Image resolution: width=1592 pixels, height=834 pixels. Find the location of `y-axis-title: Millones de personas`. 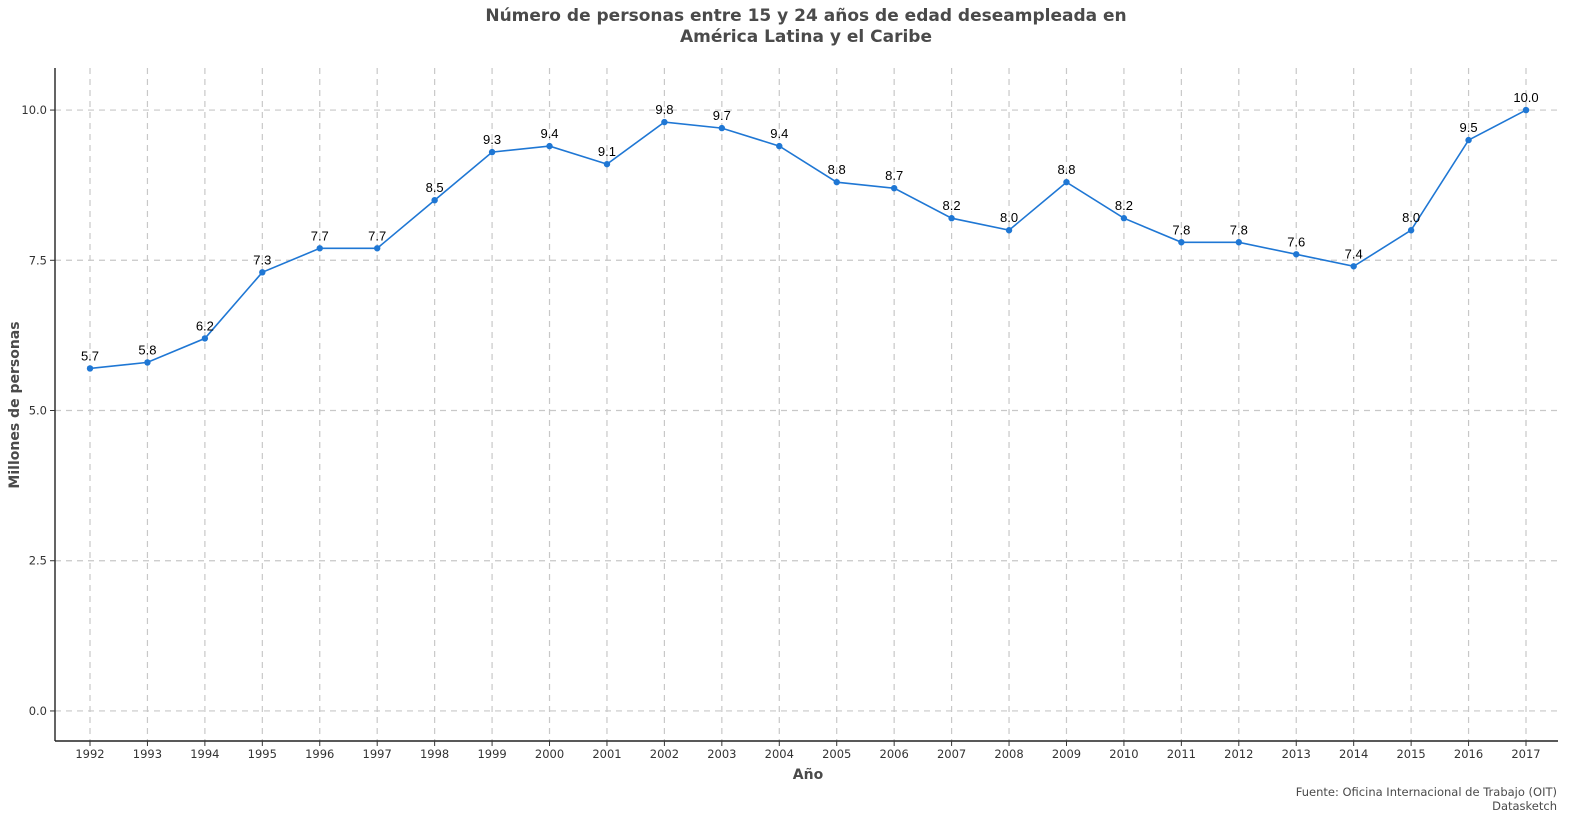

y-axis-title: Millones de personas is located at coordinates (15, 404).